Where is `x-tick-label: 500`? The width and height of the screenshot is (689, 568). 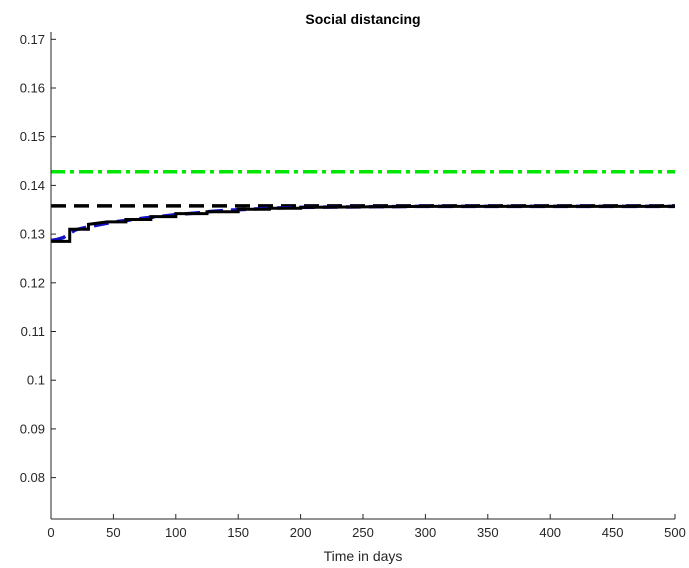 x-tick-label: 500 is located at coordinates (675, 532).